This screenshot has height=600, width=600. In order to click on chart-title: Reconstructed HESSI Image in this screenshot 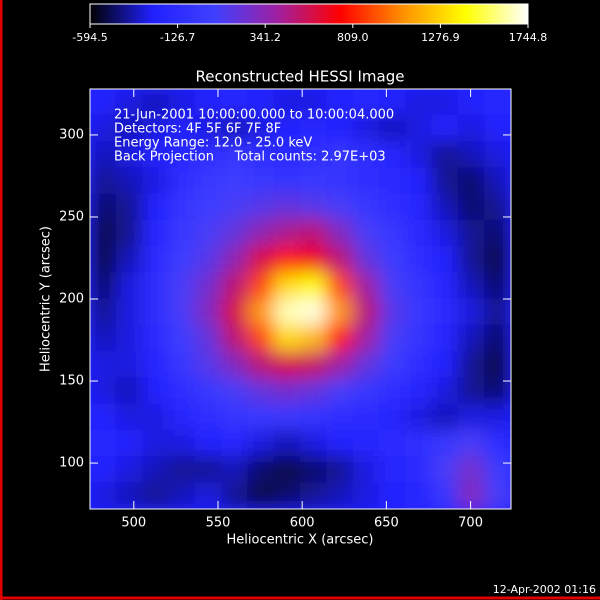, I will do `click(300, 77)`.